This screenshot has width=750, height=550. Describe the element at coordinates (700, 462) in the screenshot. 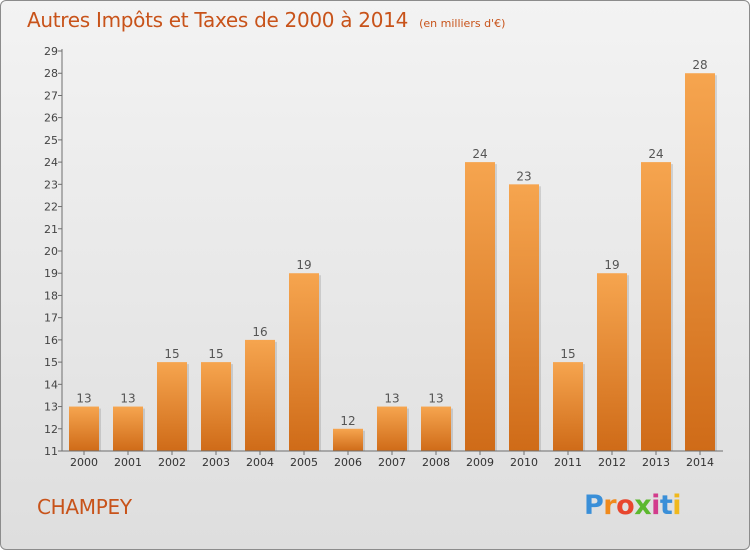

I see `x-tick-label: 2014` at that location.